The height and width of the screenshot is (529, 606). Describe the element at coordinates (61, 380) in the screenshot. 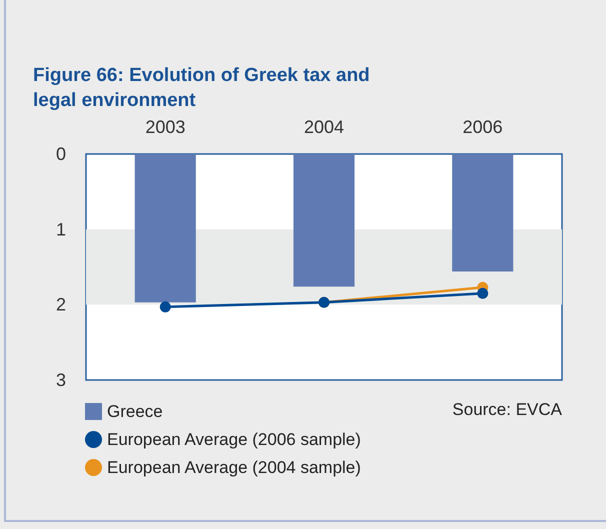

I see `y-tick-label: 3` at that location.